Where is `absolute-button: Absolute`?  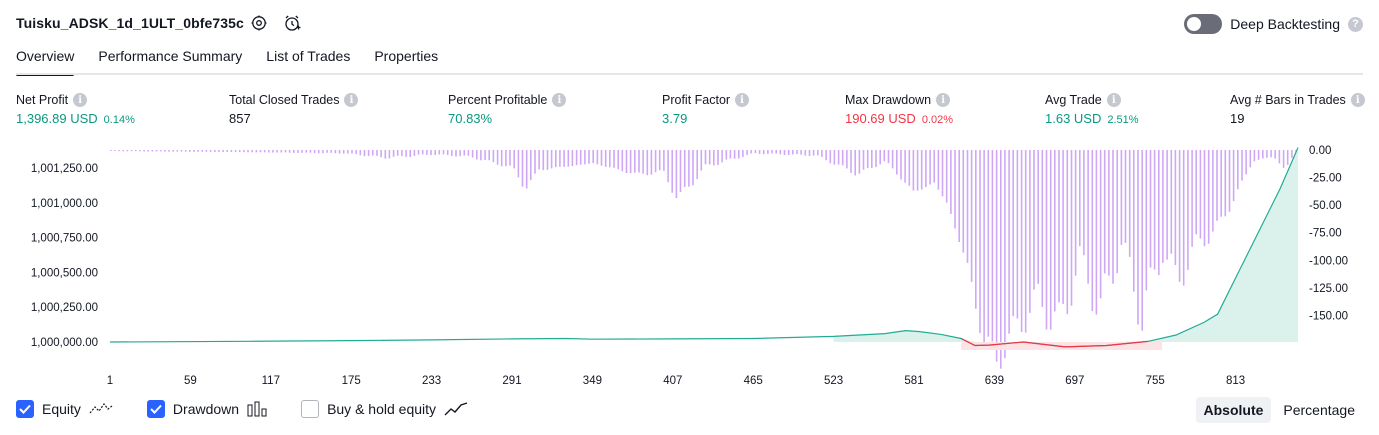
absolute-button: Absolute is located at coordinates (1233, 410).